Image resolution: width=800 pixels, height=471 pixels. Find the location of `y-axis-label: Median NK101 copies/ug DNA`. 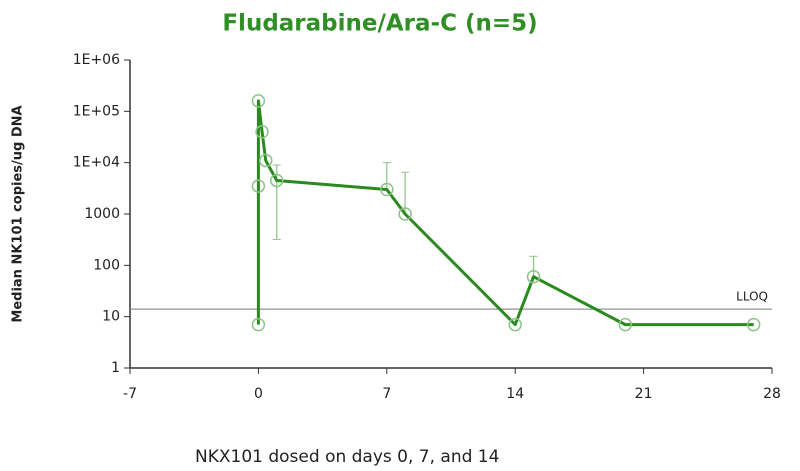

y-axis-label: Median NK101 copies/ug DNA is located at coordinates (18, 213).